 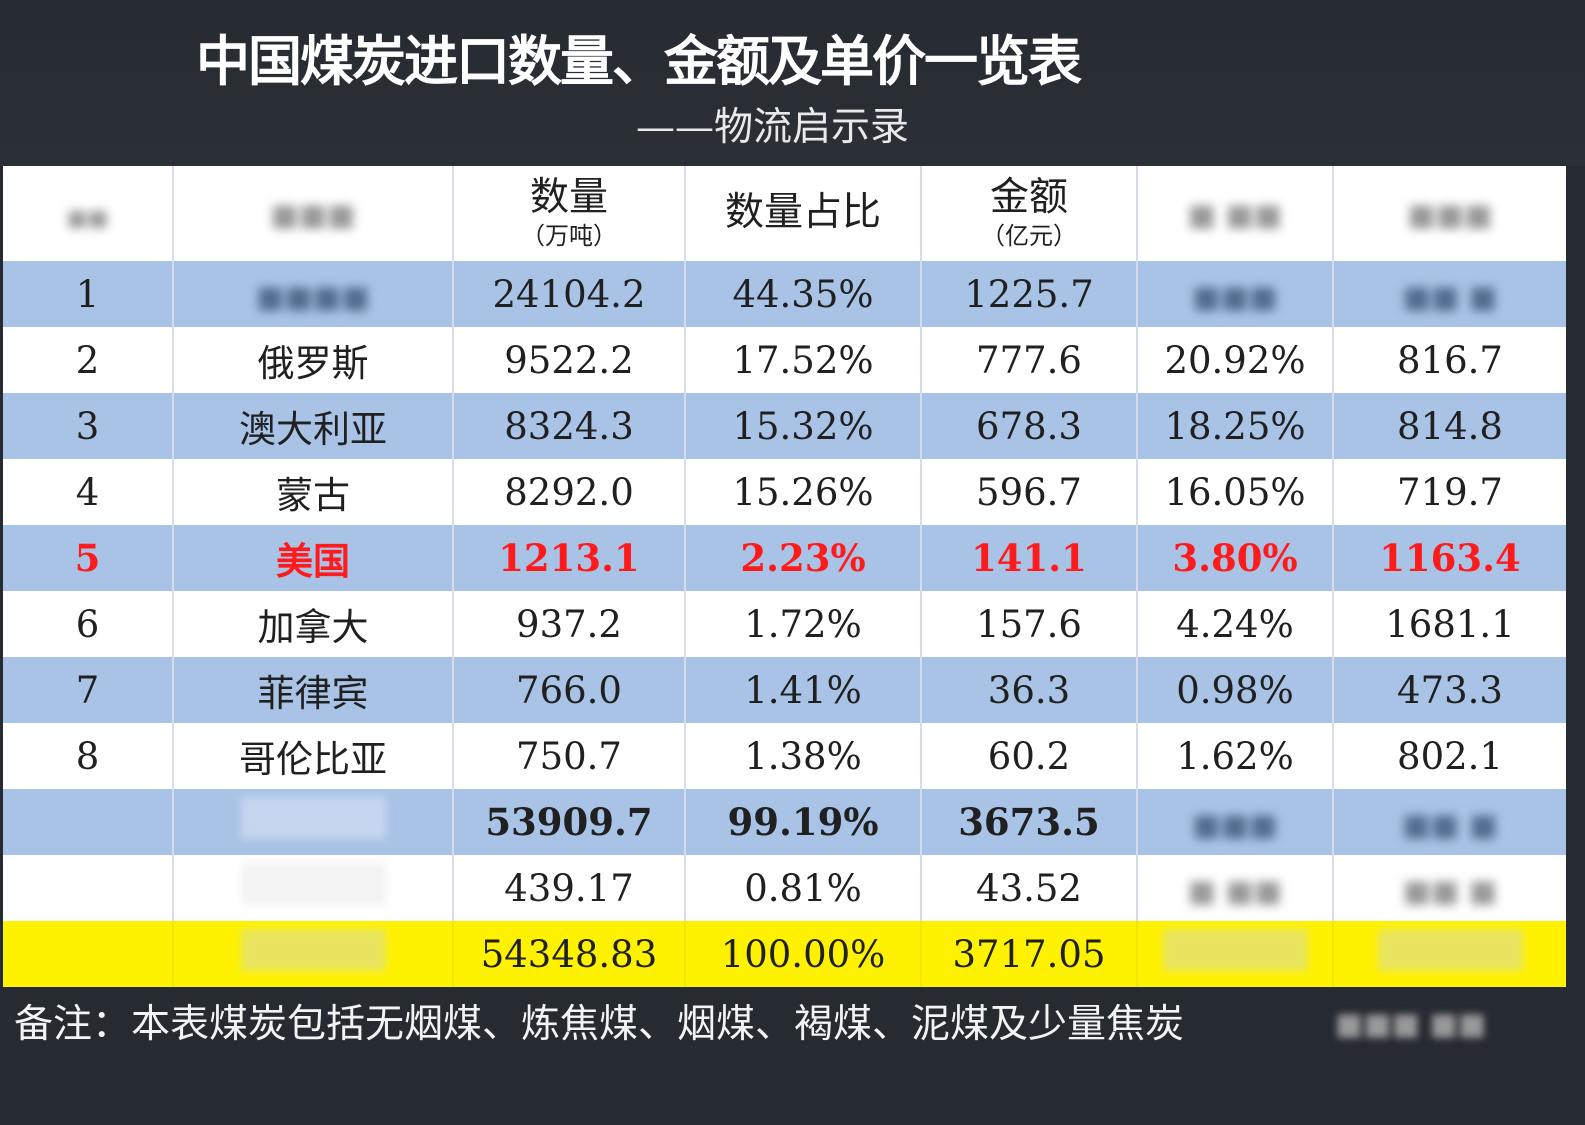 What do you see at coordinates (1029, 624) in the screenshot?
I see `amount-cell: 157.6` at bounding box center [1029, 624].